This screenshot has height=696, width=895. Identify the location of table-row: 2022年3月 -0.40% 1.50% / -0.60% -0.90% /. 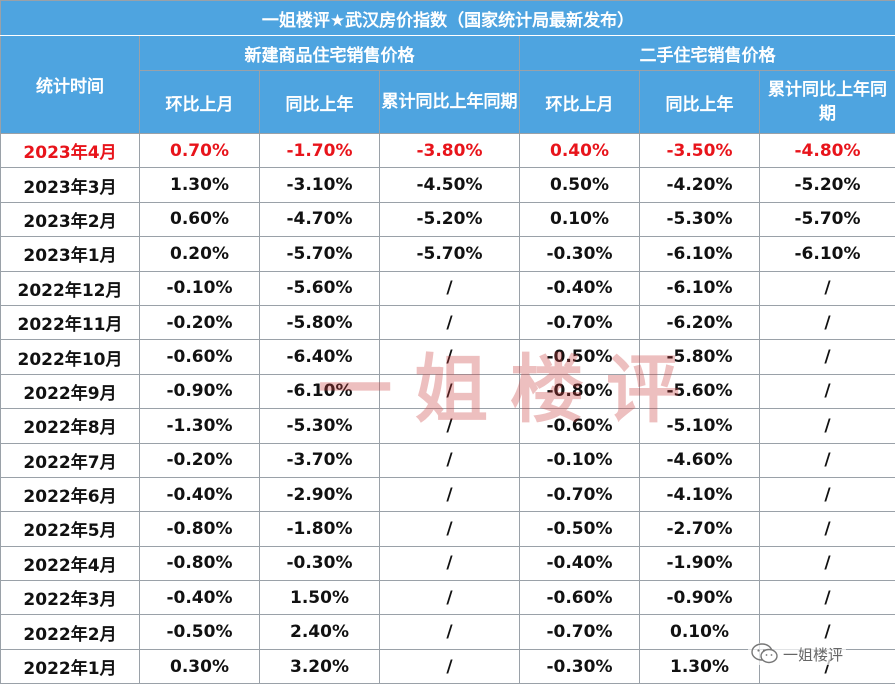
(447, 598).